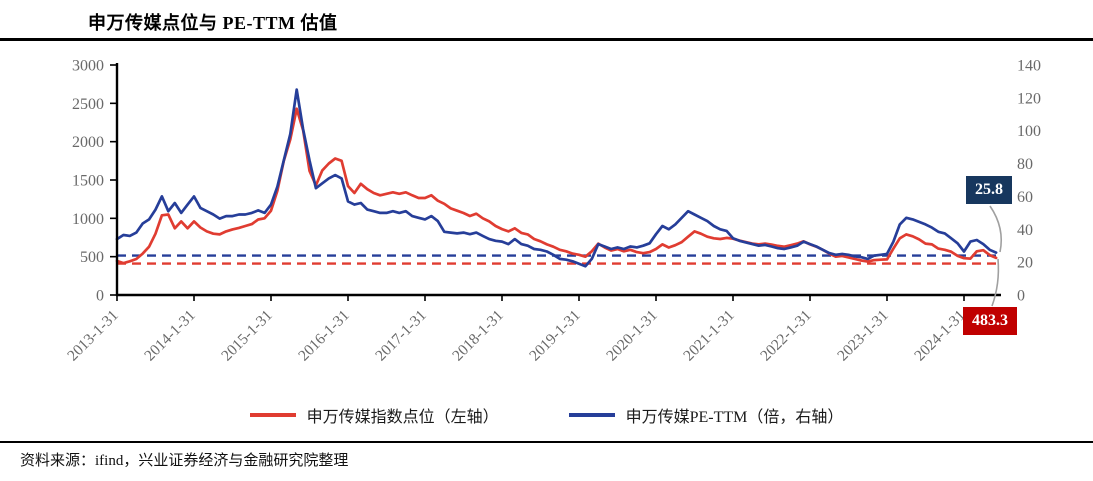 The height and width of the screenshot is (481, 1093). Describe the element at coordinates (632, 336) in the screenshot. I see `x-axis-tick-label: 2020-1-31` at that location.